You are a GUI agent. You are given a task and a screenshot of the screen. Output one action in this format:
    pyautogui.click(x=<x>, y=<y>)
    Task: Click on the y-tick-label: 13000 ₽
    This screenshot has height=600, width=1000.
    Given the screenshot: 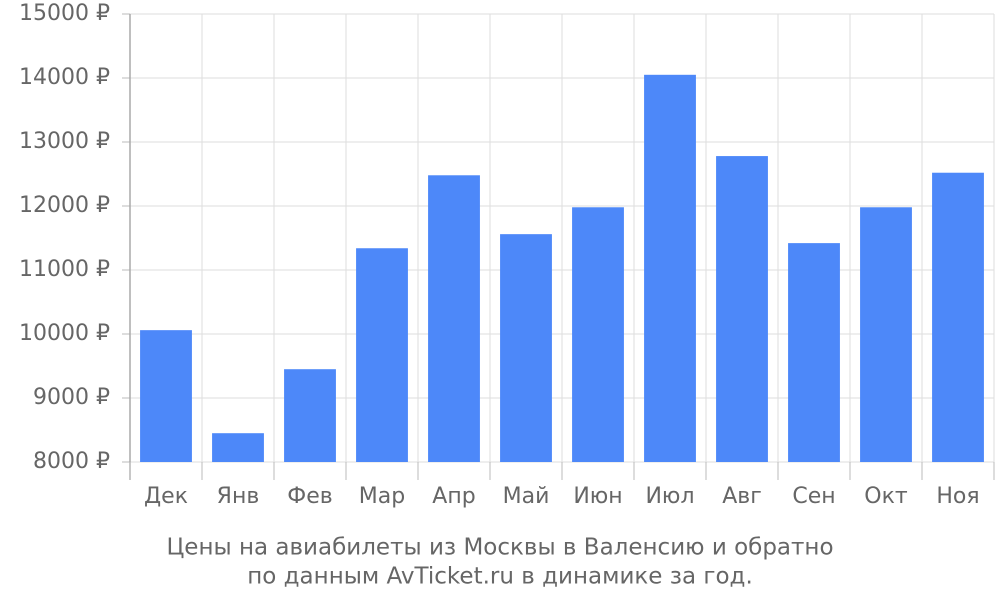 What is the action you would take?
    pyautogui.click(x=64, y=141)
    